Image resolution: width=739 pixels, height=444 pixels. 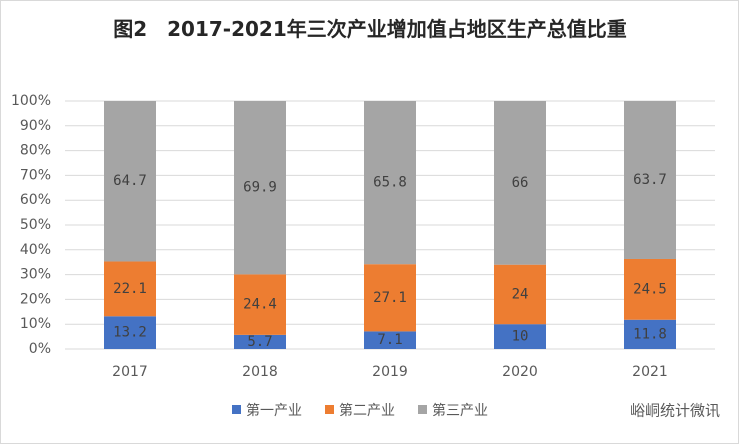 I want to click on value-label: 24, so click(x=520, y=294).